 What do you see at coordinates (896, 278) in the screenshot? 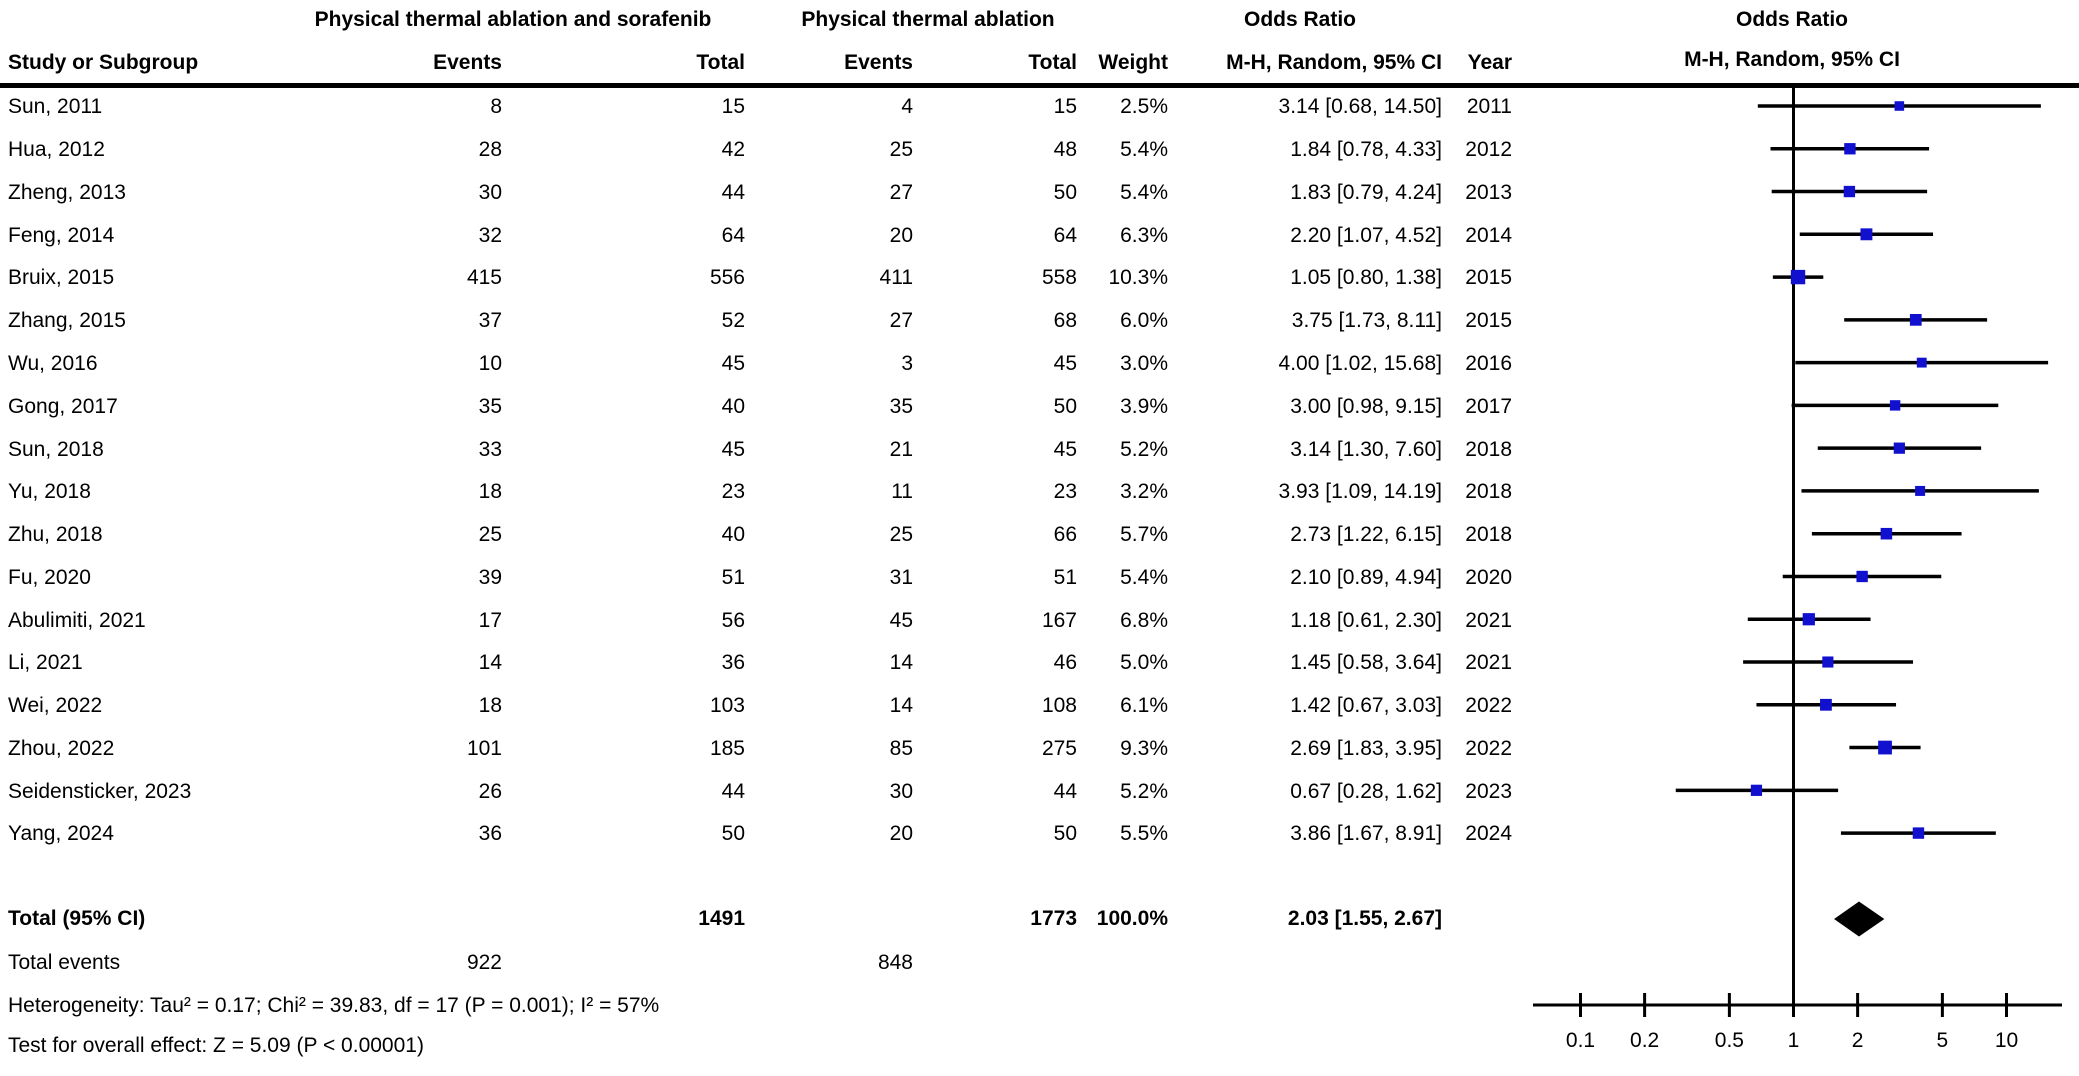
I see `events2-value: 411` at bounding box center [896, 278].